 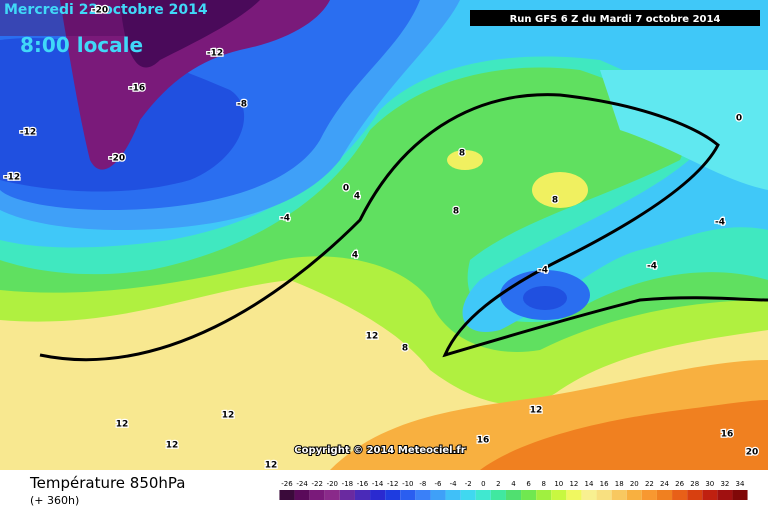 I want to click on scale-label: -2, so click(x=468, y=484).